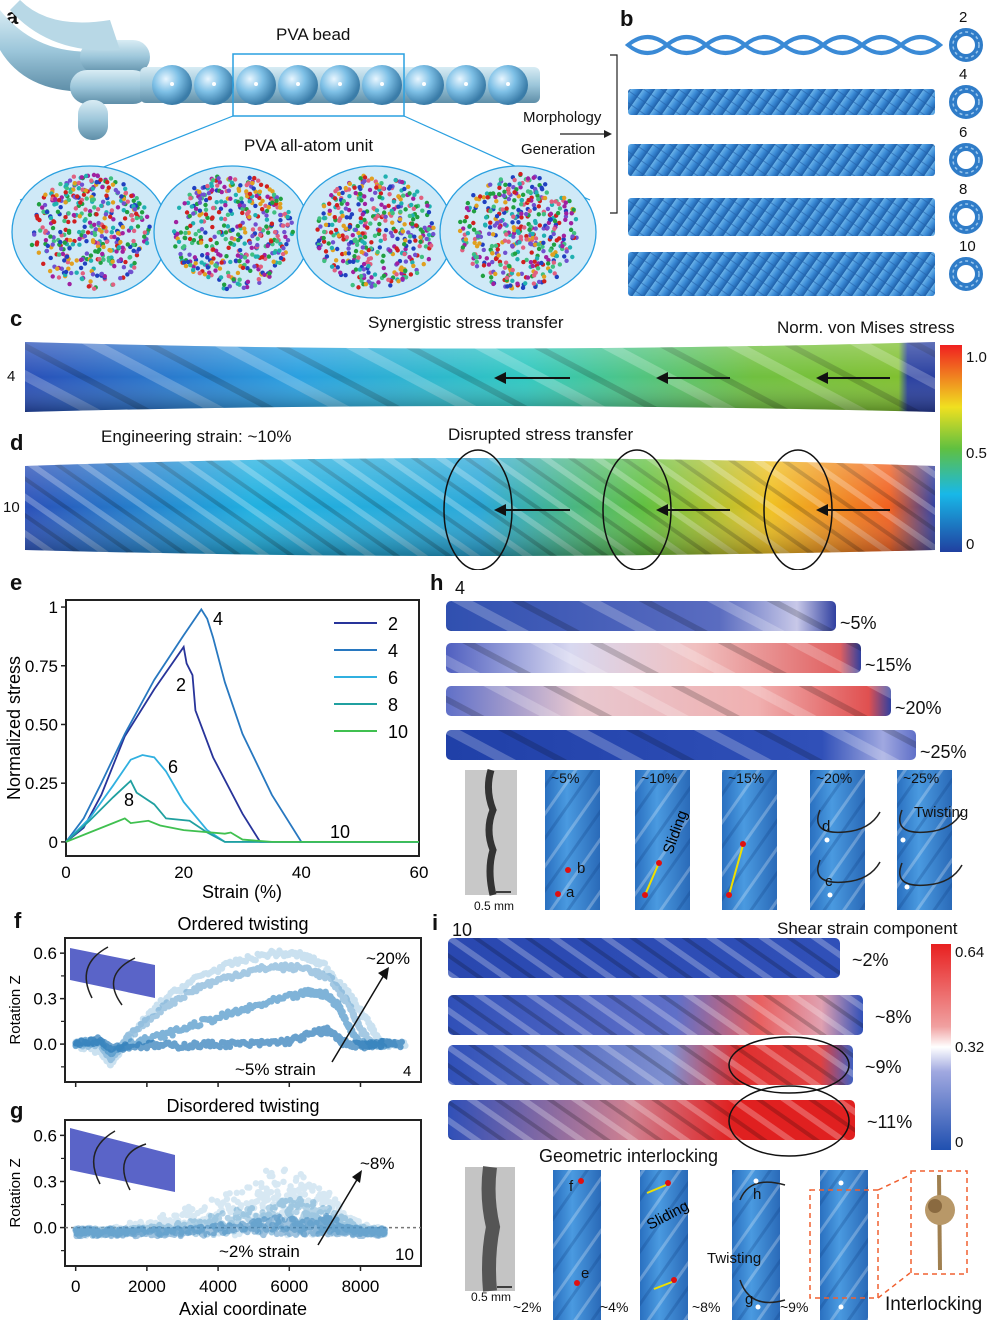 The height and width of the screenshot is (1322, 991). What do you see at coordinates (562, 117) in the screenshot?
I see `arrow-label-morphology: Morphology` at bounding box center [562, 117].